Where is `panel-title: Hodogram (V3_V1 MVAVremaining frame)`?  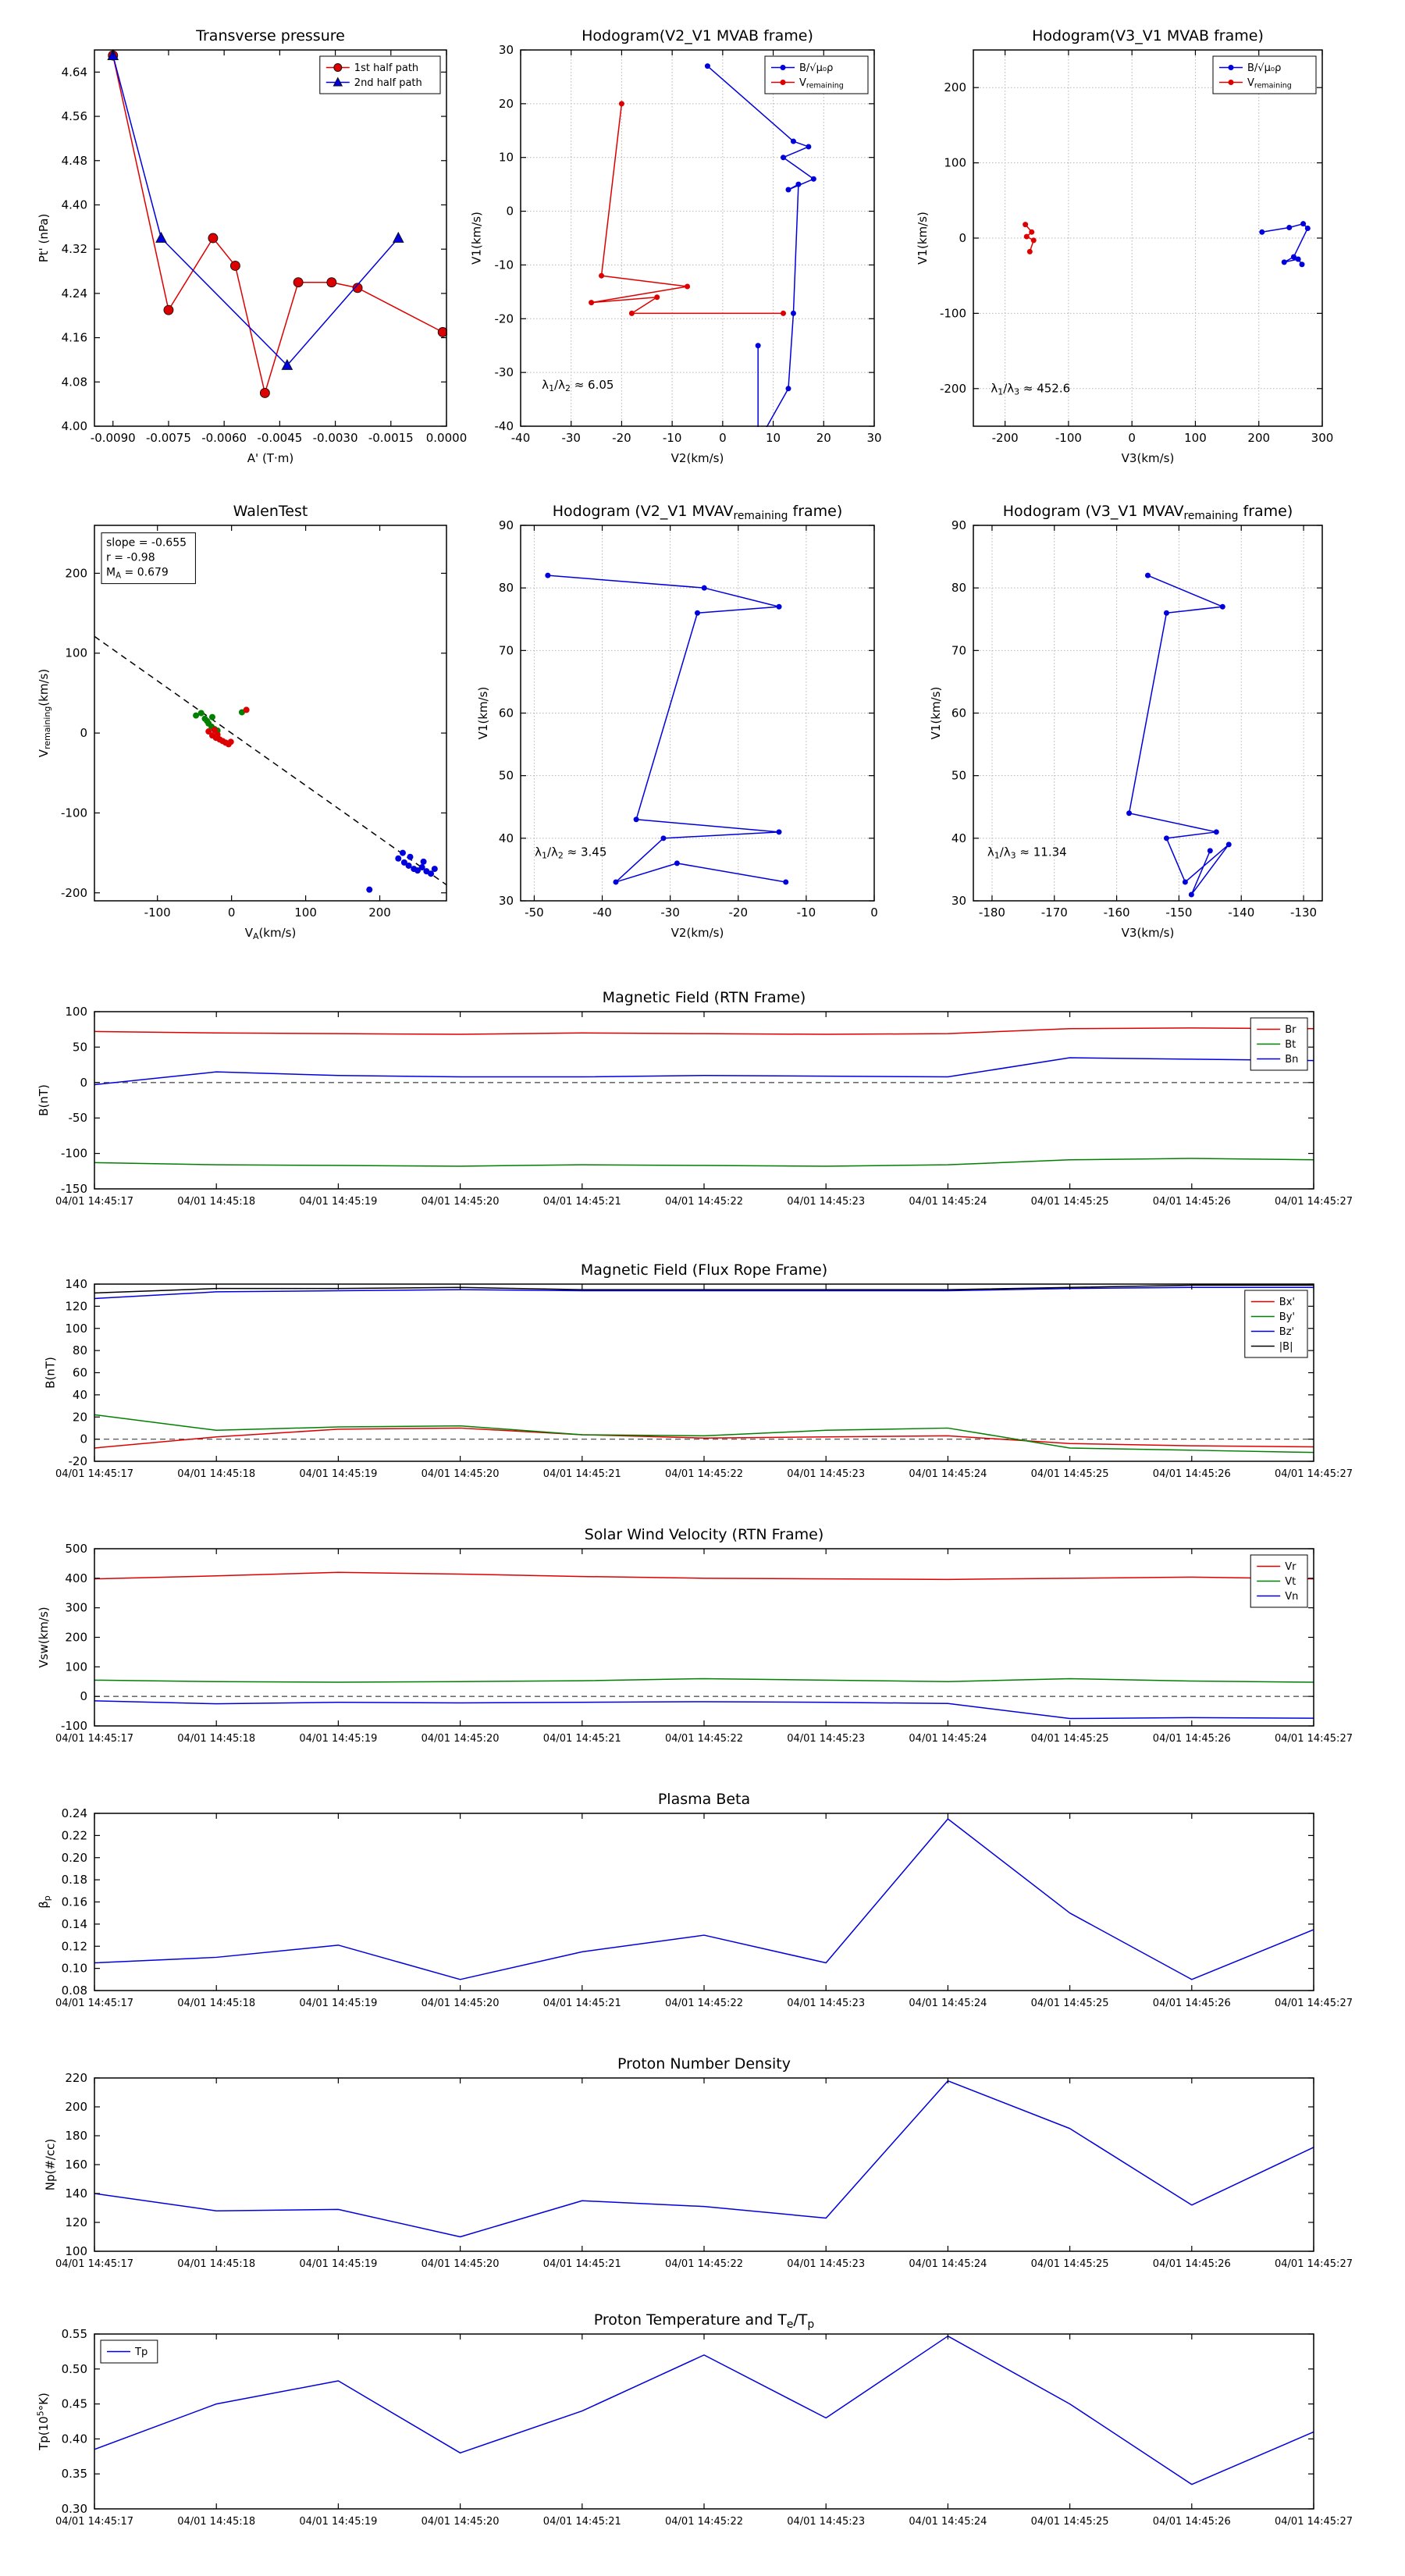 panel-title: Hodogram (V3_V1 MVAVremaining frame) is located at coordinates (1148, 512).